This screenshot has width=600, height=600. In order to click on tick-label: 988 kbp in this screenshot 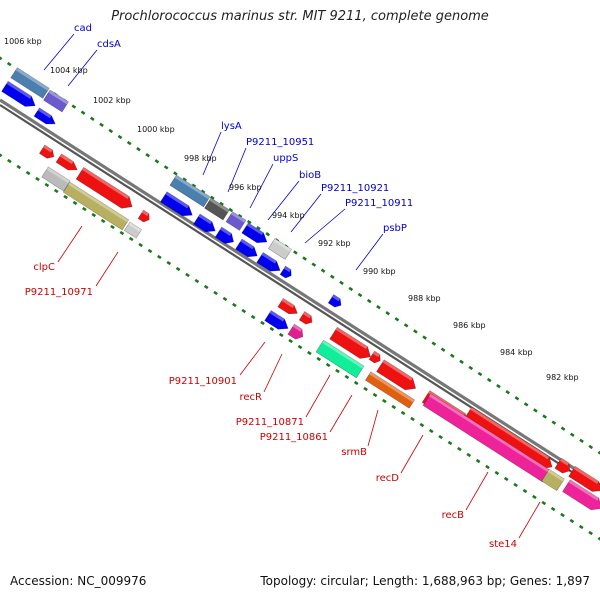, I will do `click(424, 298)`.